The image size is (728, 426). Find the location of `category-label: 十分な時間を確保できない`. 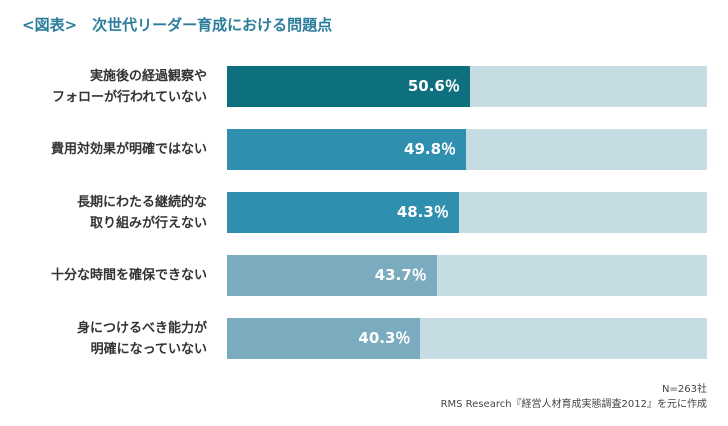

category-label: 十分な時間を確保できない is located at coordinates (128, 275).